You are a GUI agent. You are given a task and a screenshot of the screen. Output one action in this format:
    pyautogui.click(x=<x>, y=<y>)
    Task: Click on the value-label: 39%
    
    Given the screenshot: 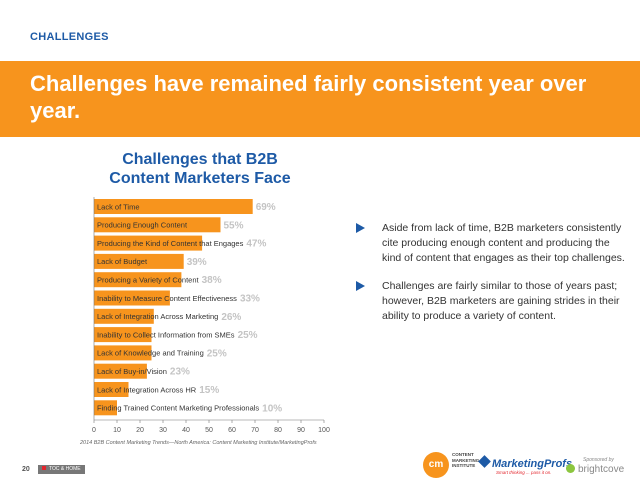 What is the action you would take?
    pyautogui.click(x=197, y=262)
    